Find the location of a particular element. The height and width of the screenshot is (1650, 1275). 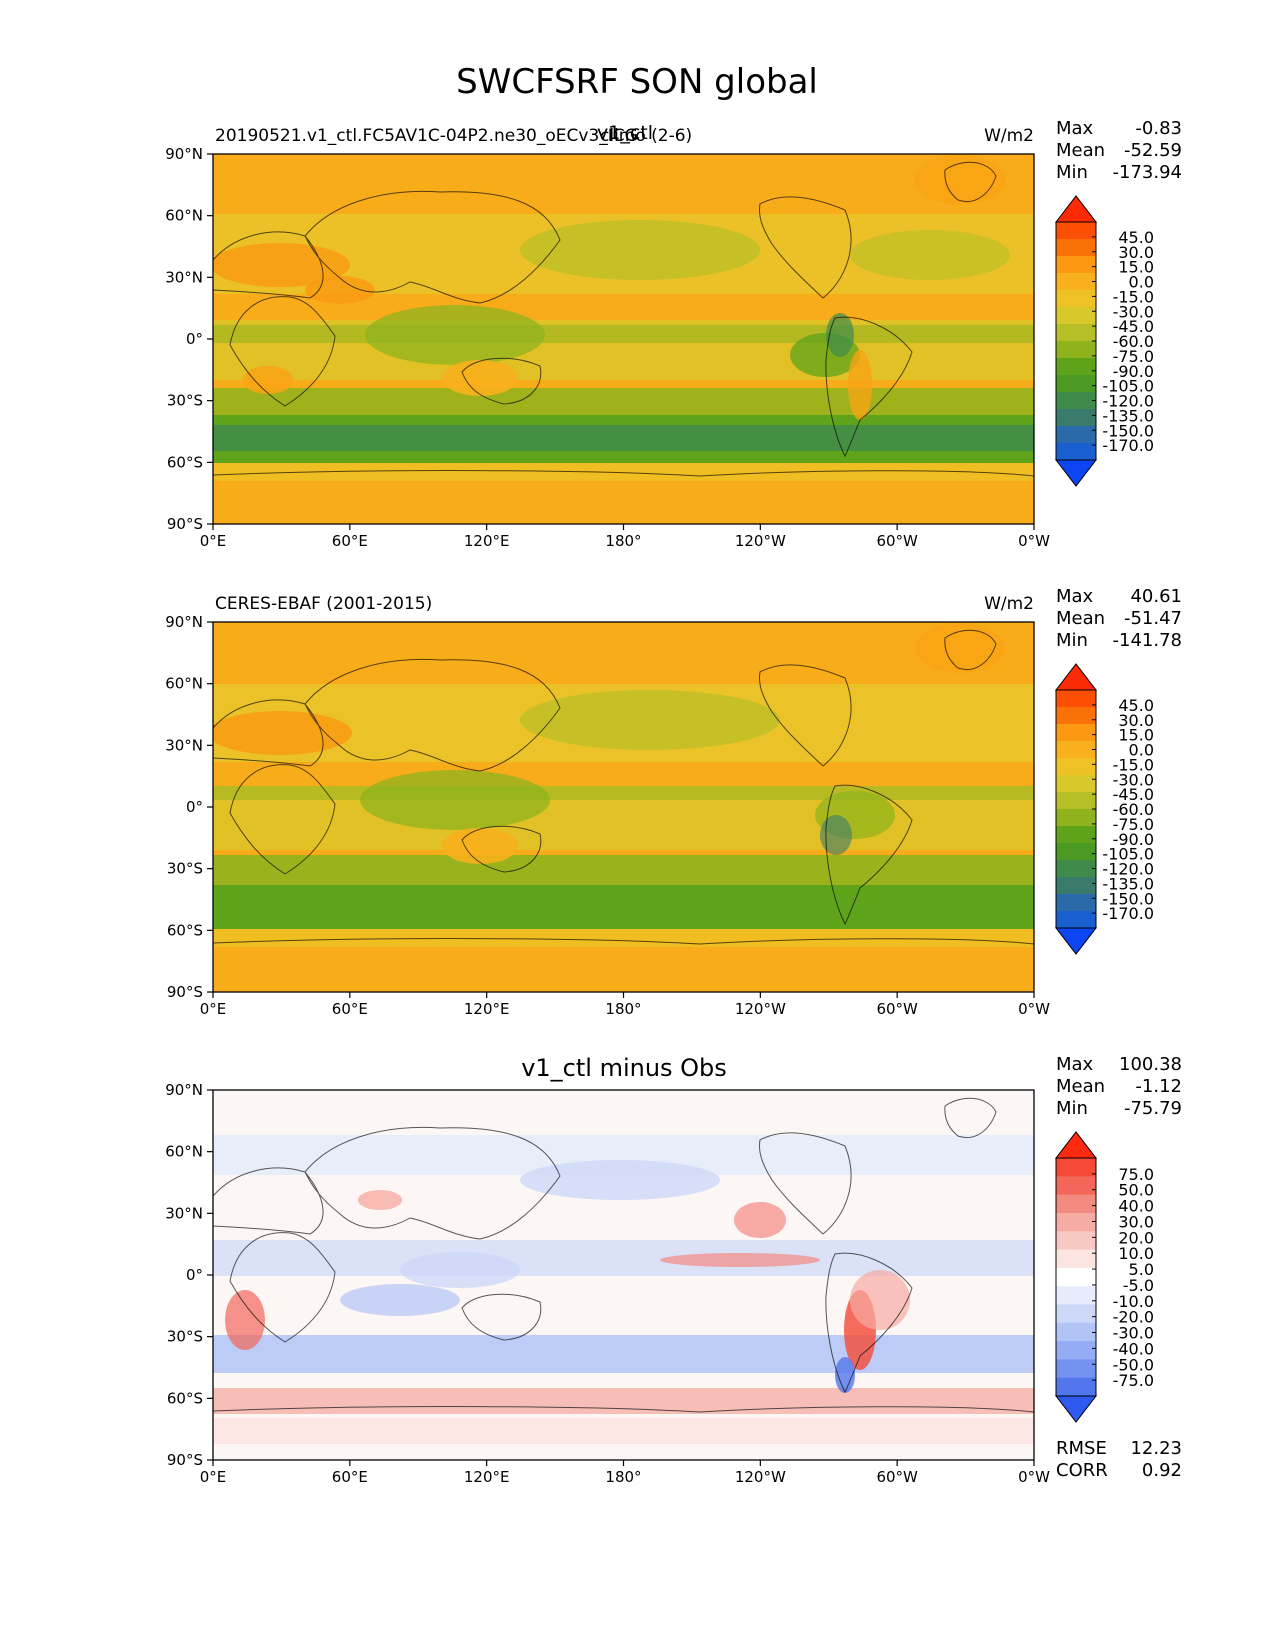

colorbar-label: -50.0 is located at coordinates (1133, 1364).